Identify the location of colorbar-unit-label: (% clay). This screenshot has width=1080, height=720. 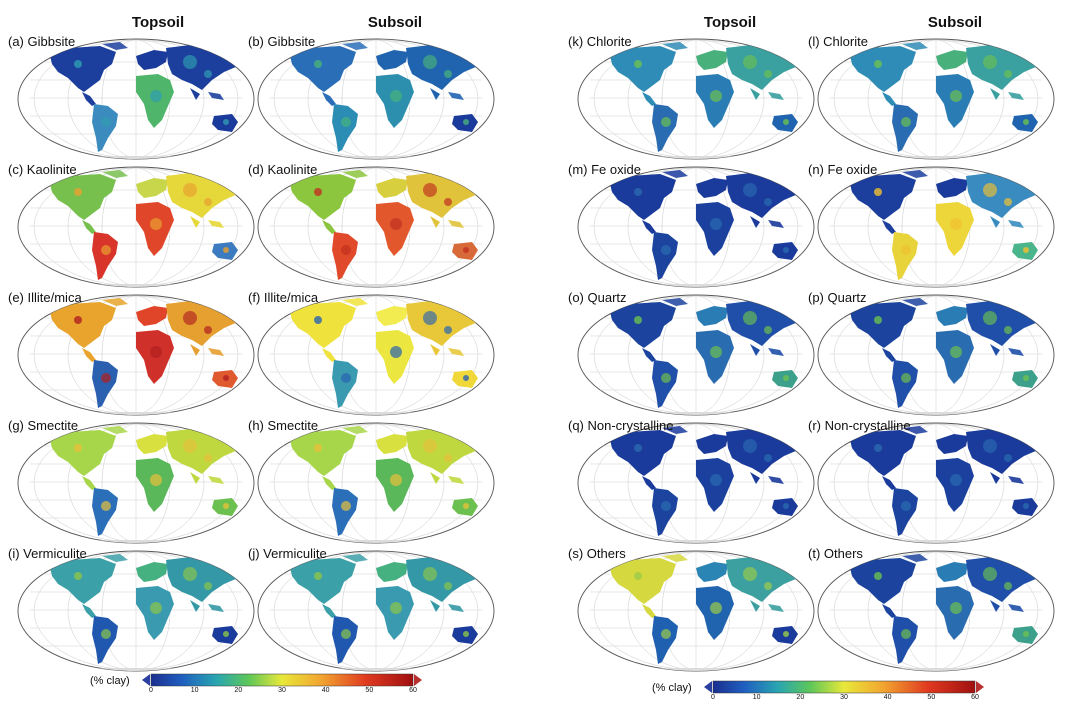
(110, 681).